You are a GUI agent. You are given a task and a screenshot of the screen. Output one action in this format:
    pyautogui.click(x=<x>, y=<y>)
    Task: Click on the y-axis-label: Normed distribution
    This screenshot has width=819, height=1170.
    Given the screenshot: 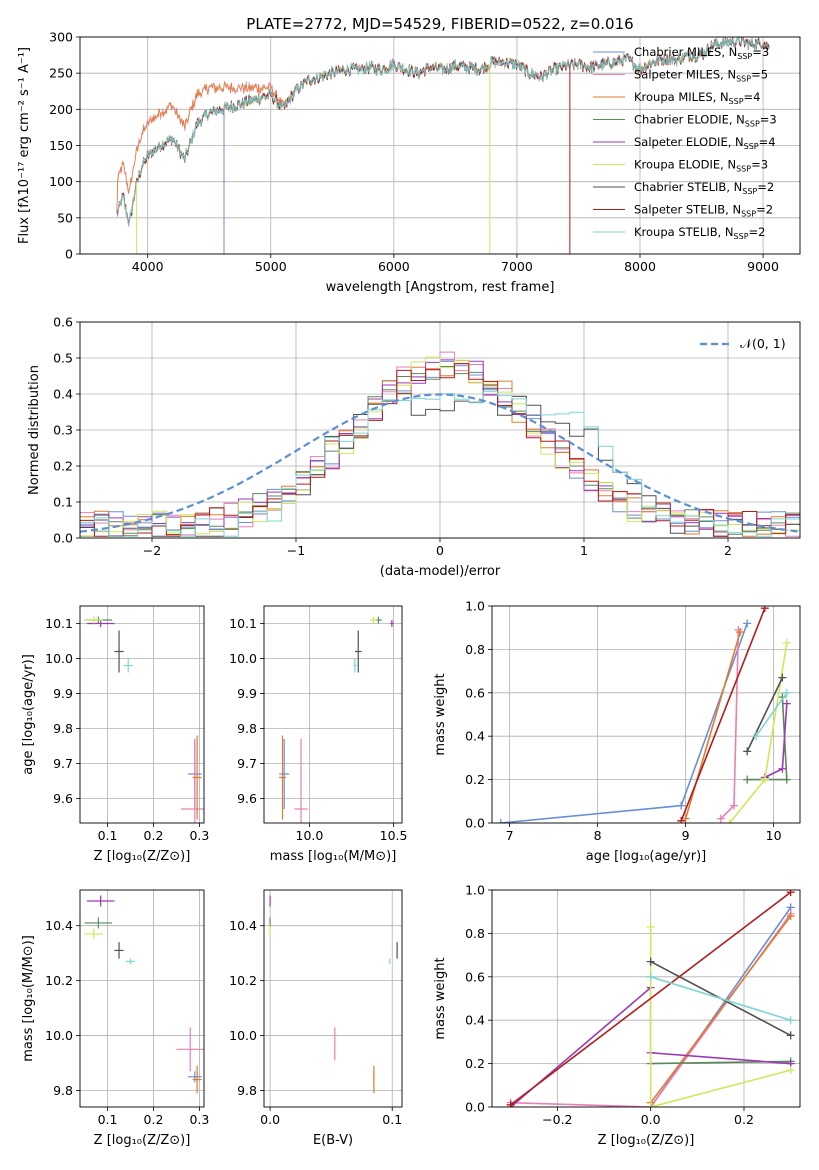 What is the action you would take?
    pyautogui.click(x=34, y=430)
    